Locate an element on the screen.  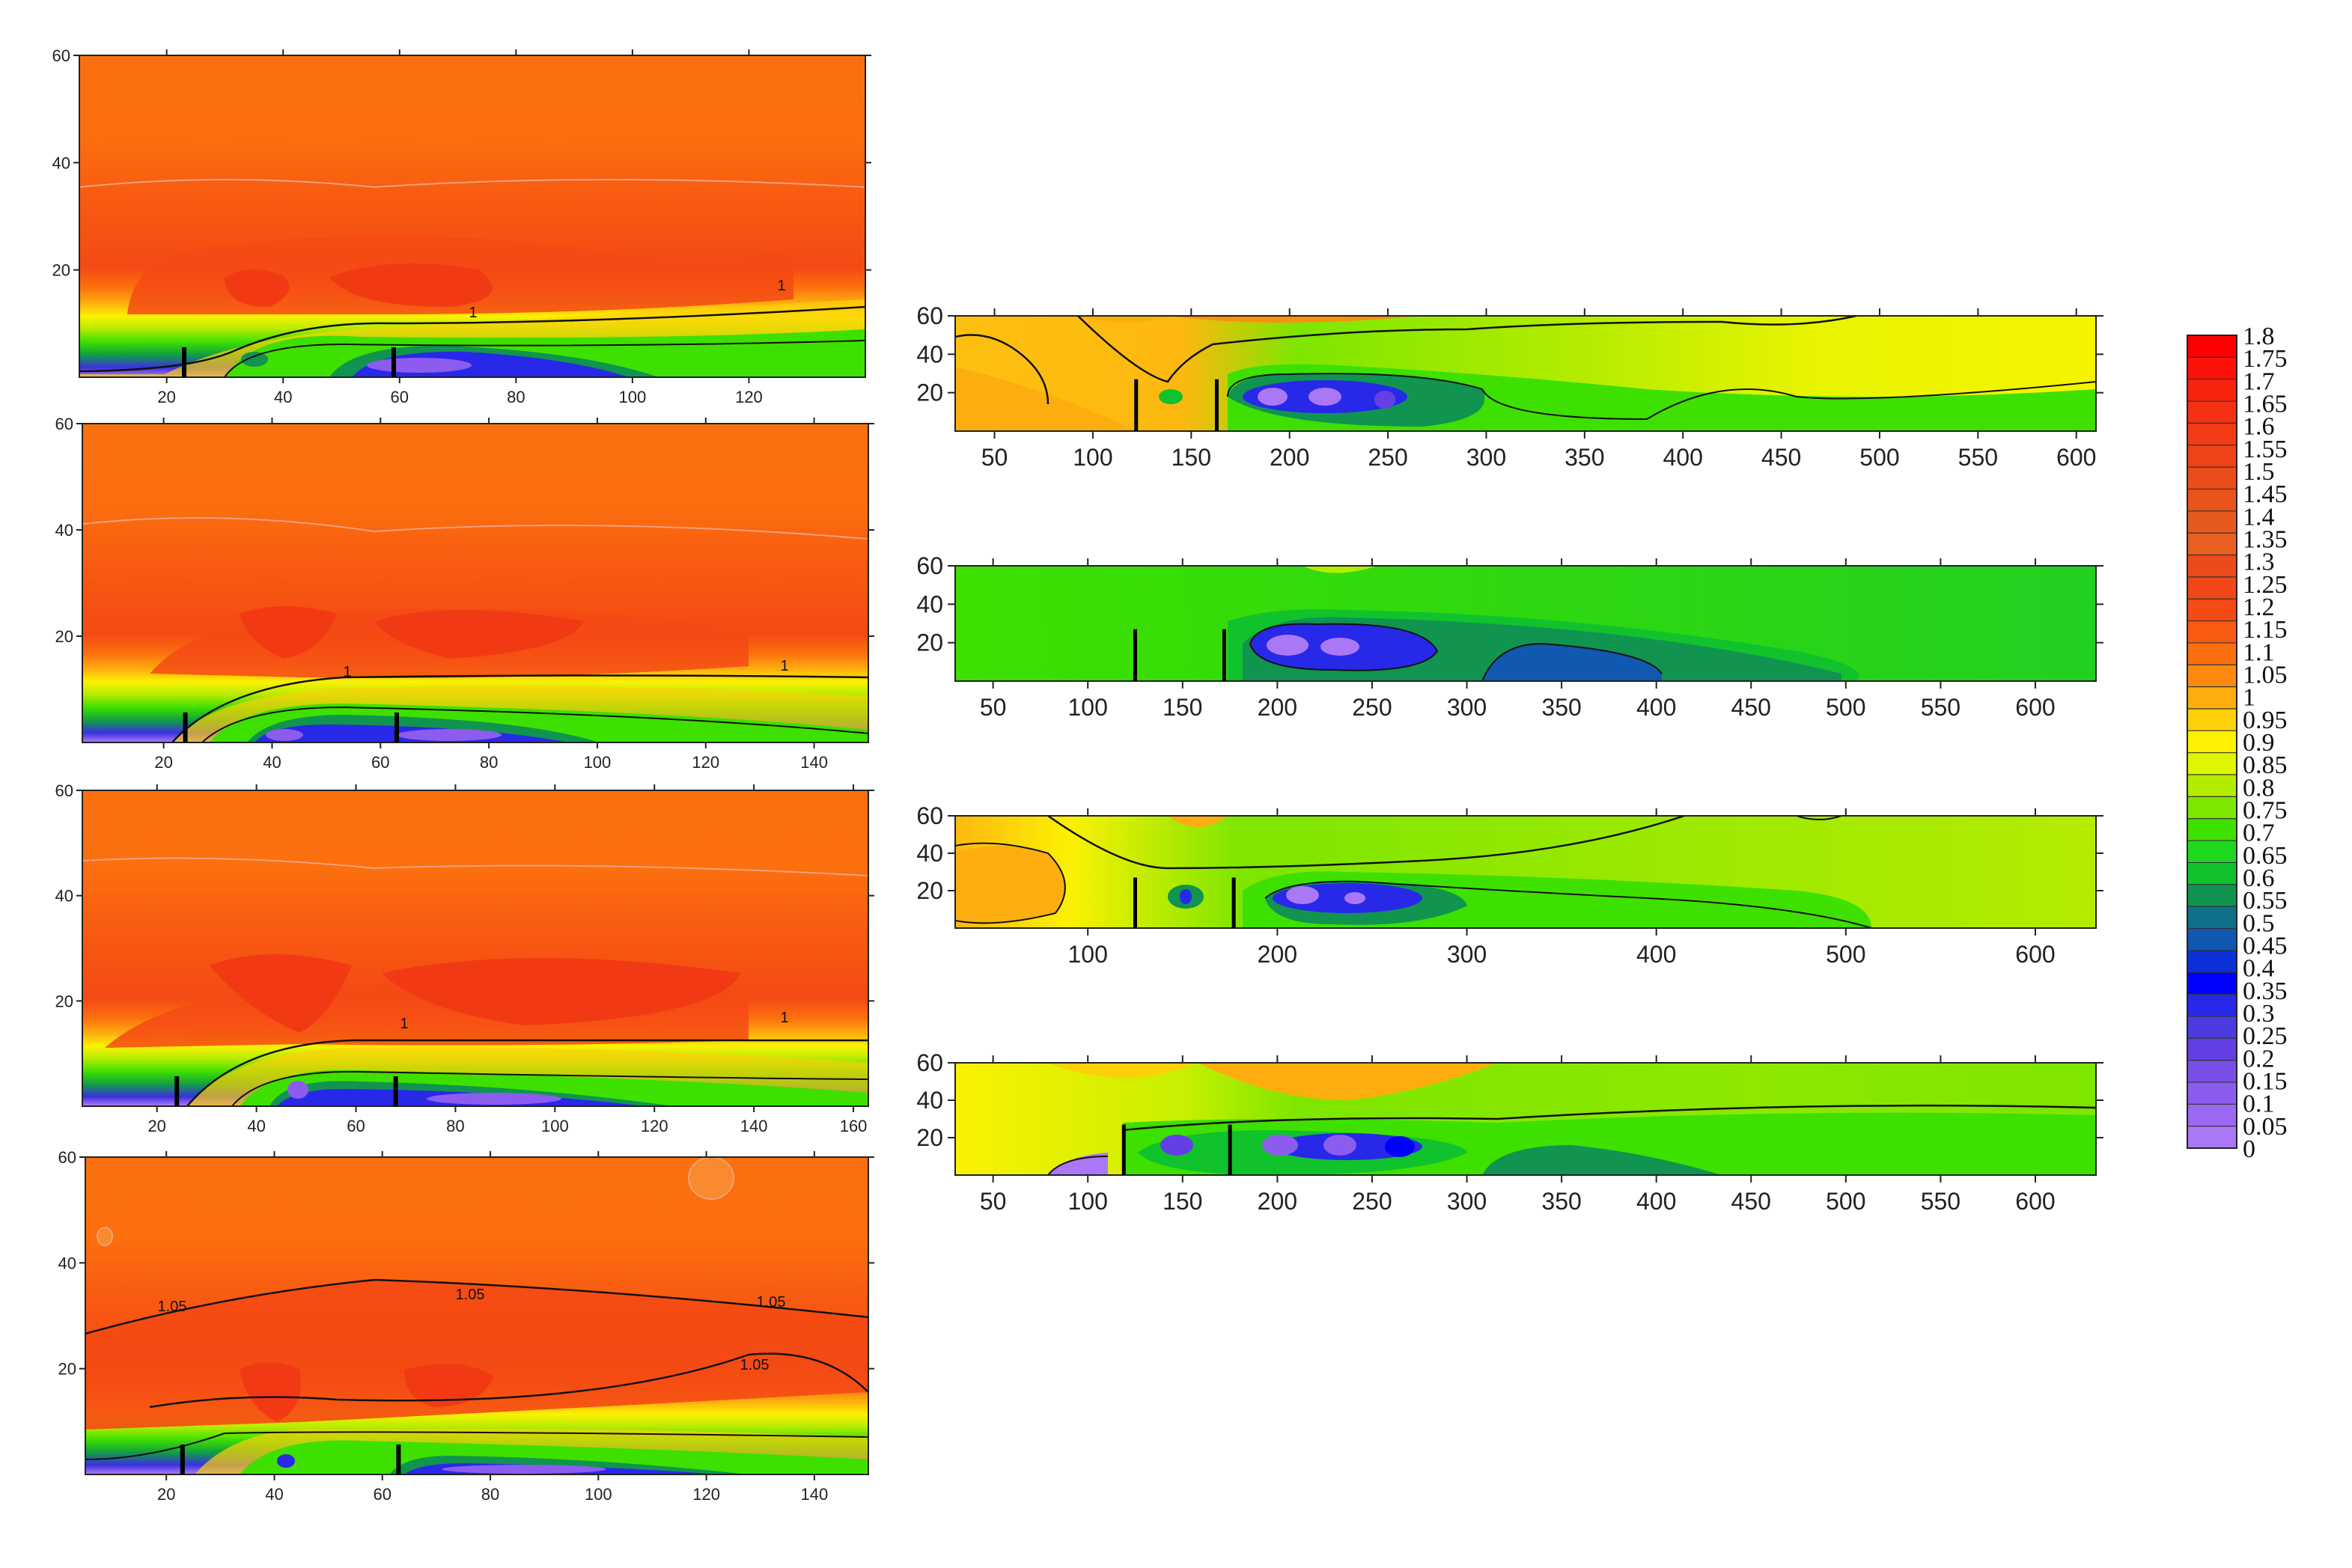
colorbar-label: 1.8 is located at coordinates (2259, 336).